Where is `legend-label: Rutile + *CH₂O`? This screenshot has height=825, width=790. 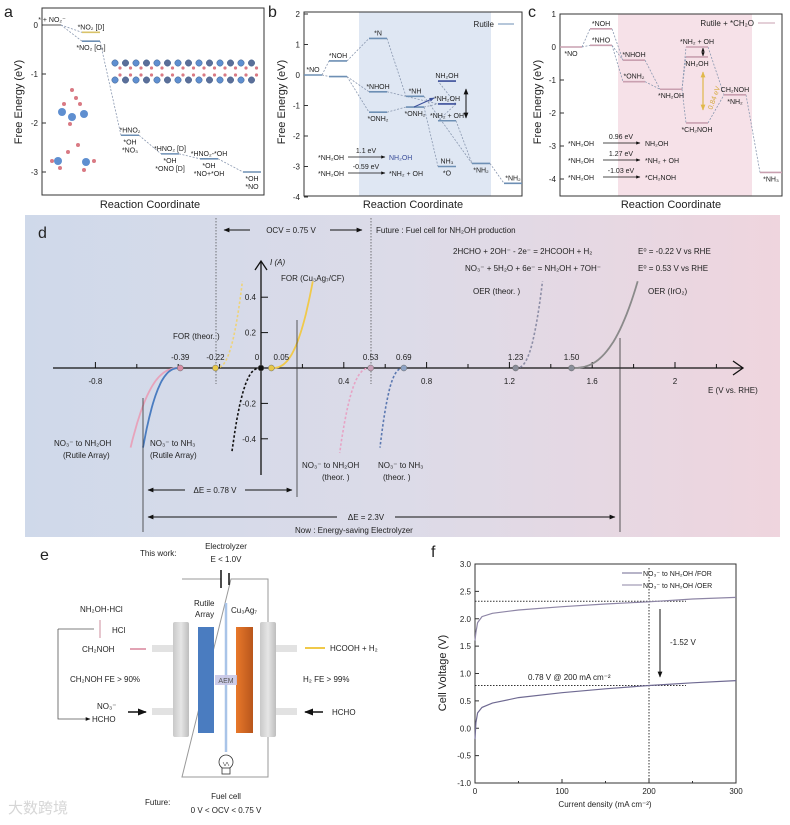
legend-label: Rutile + *CH₂O is located at coordinates (727, 23).